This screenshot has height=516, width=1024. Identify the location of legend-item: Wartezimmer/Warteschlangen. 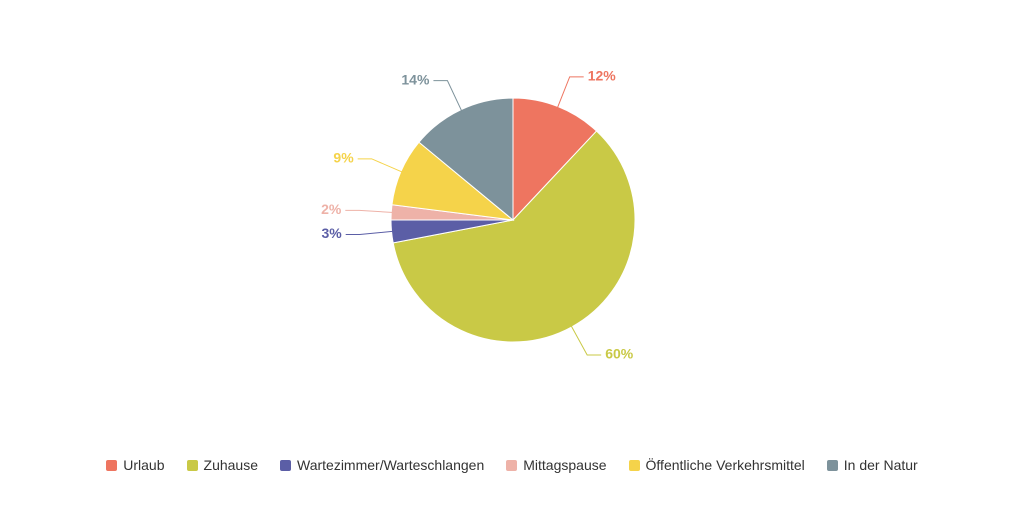
(382, 465).